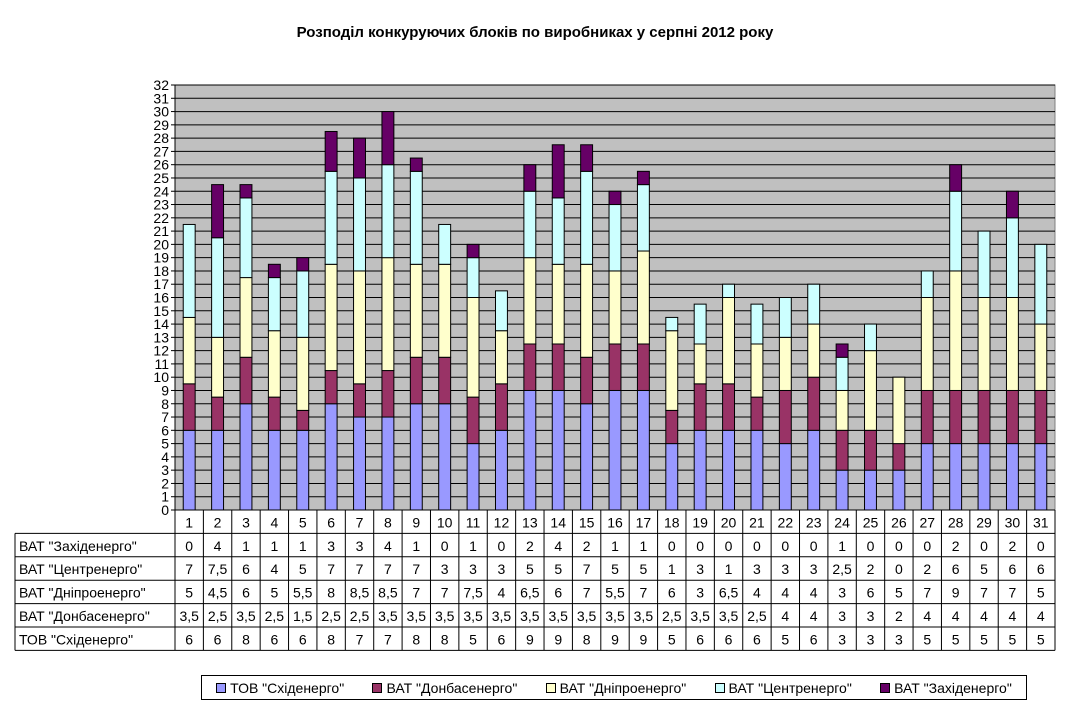  I want to click on y-tick-label: 22, so click(161, 218).